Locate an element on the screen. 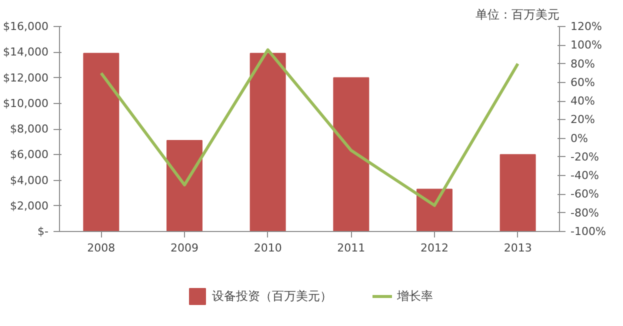  y2-tick-label: 120% is located at coordinates (586, 26).